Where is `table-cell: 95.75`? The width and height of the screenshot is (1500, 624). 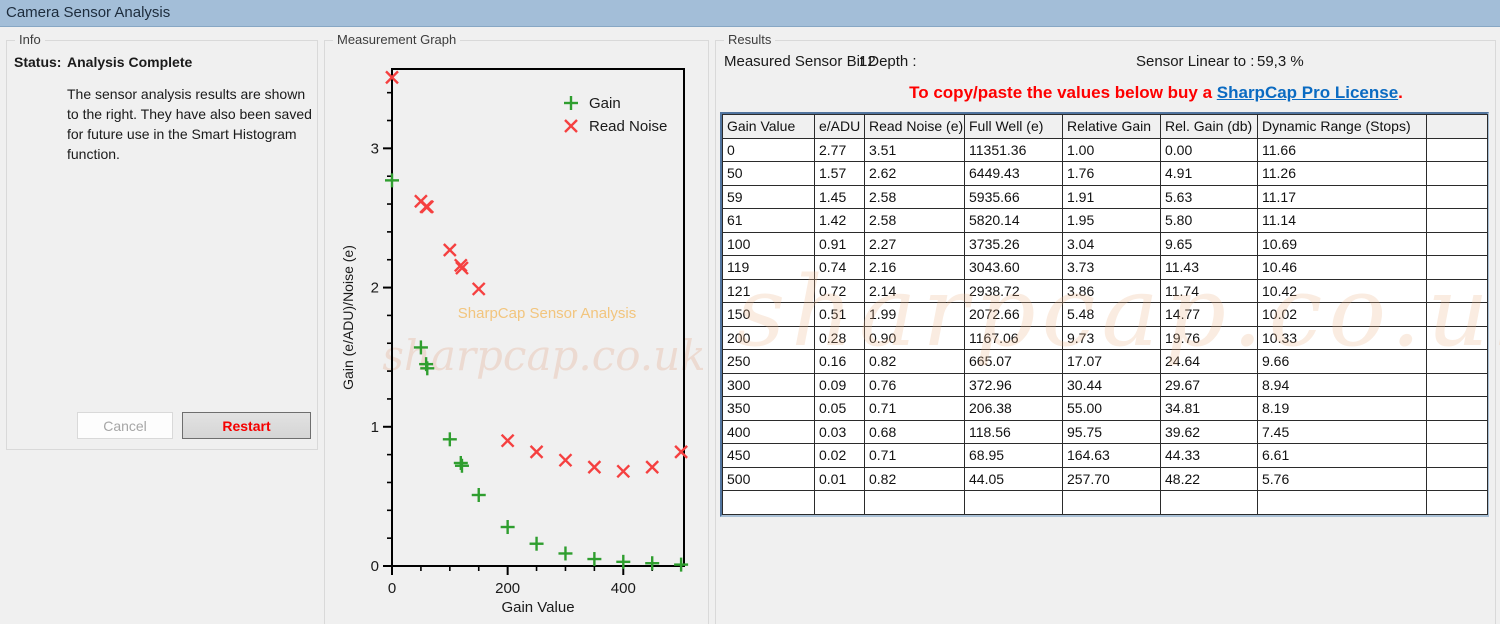
table-cell: 95.75 is located at coordinates (1111, 431).